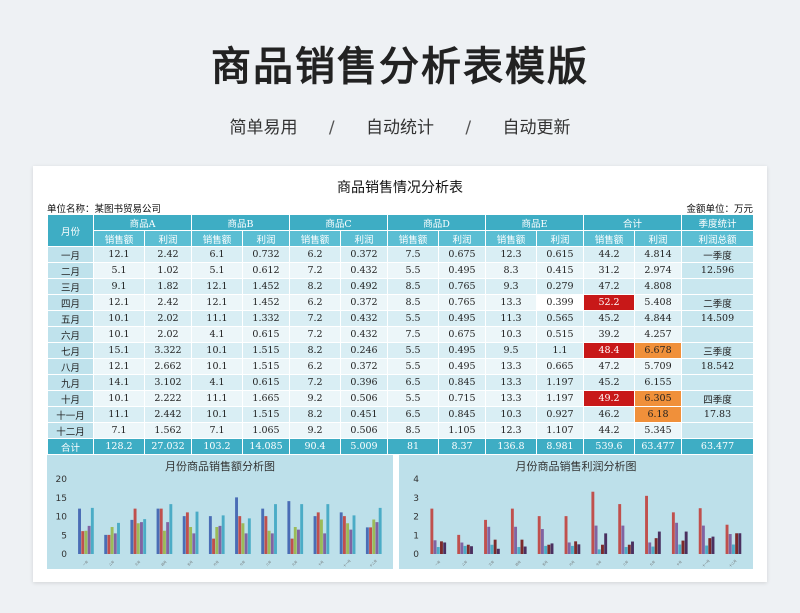  I want to click on value-cell: 0.432, so click(364, 335).